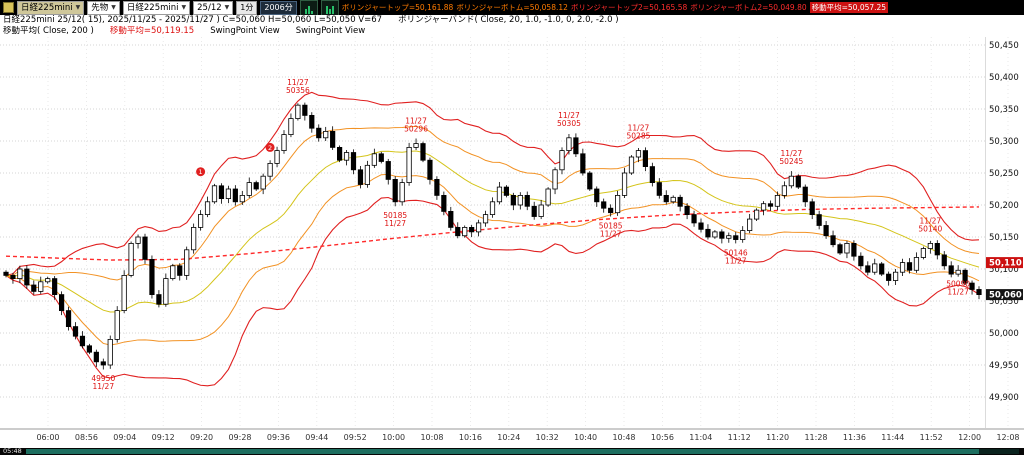 The image size is (1024, 455). What do you see at coordinates (103, 378) in the screenshot?
I see `swing-point-label: 49950` at bounding box center [103, 378].